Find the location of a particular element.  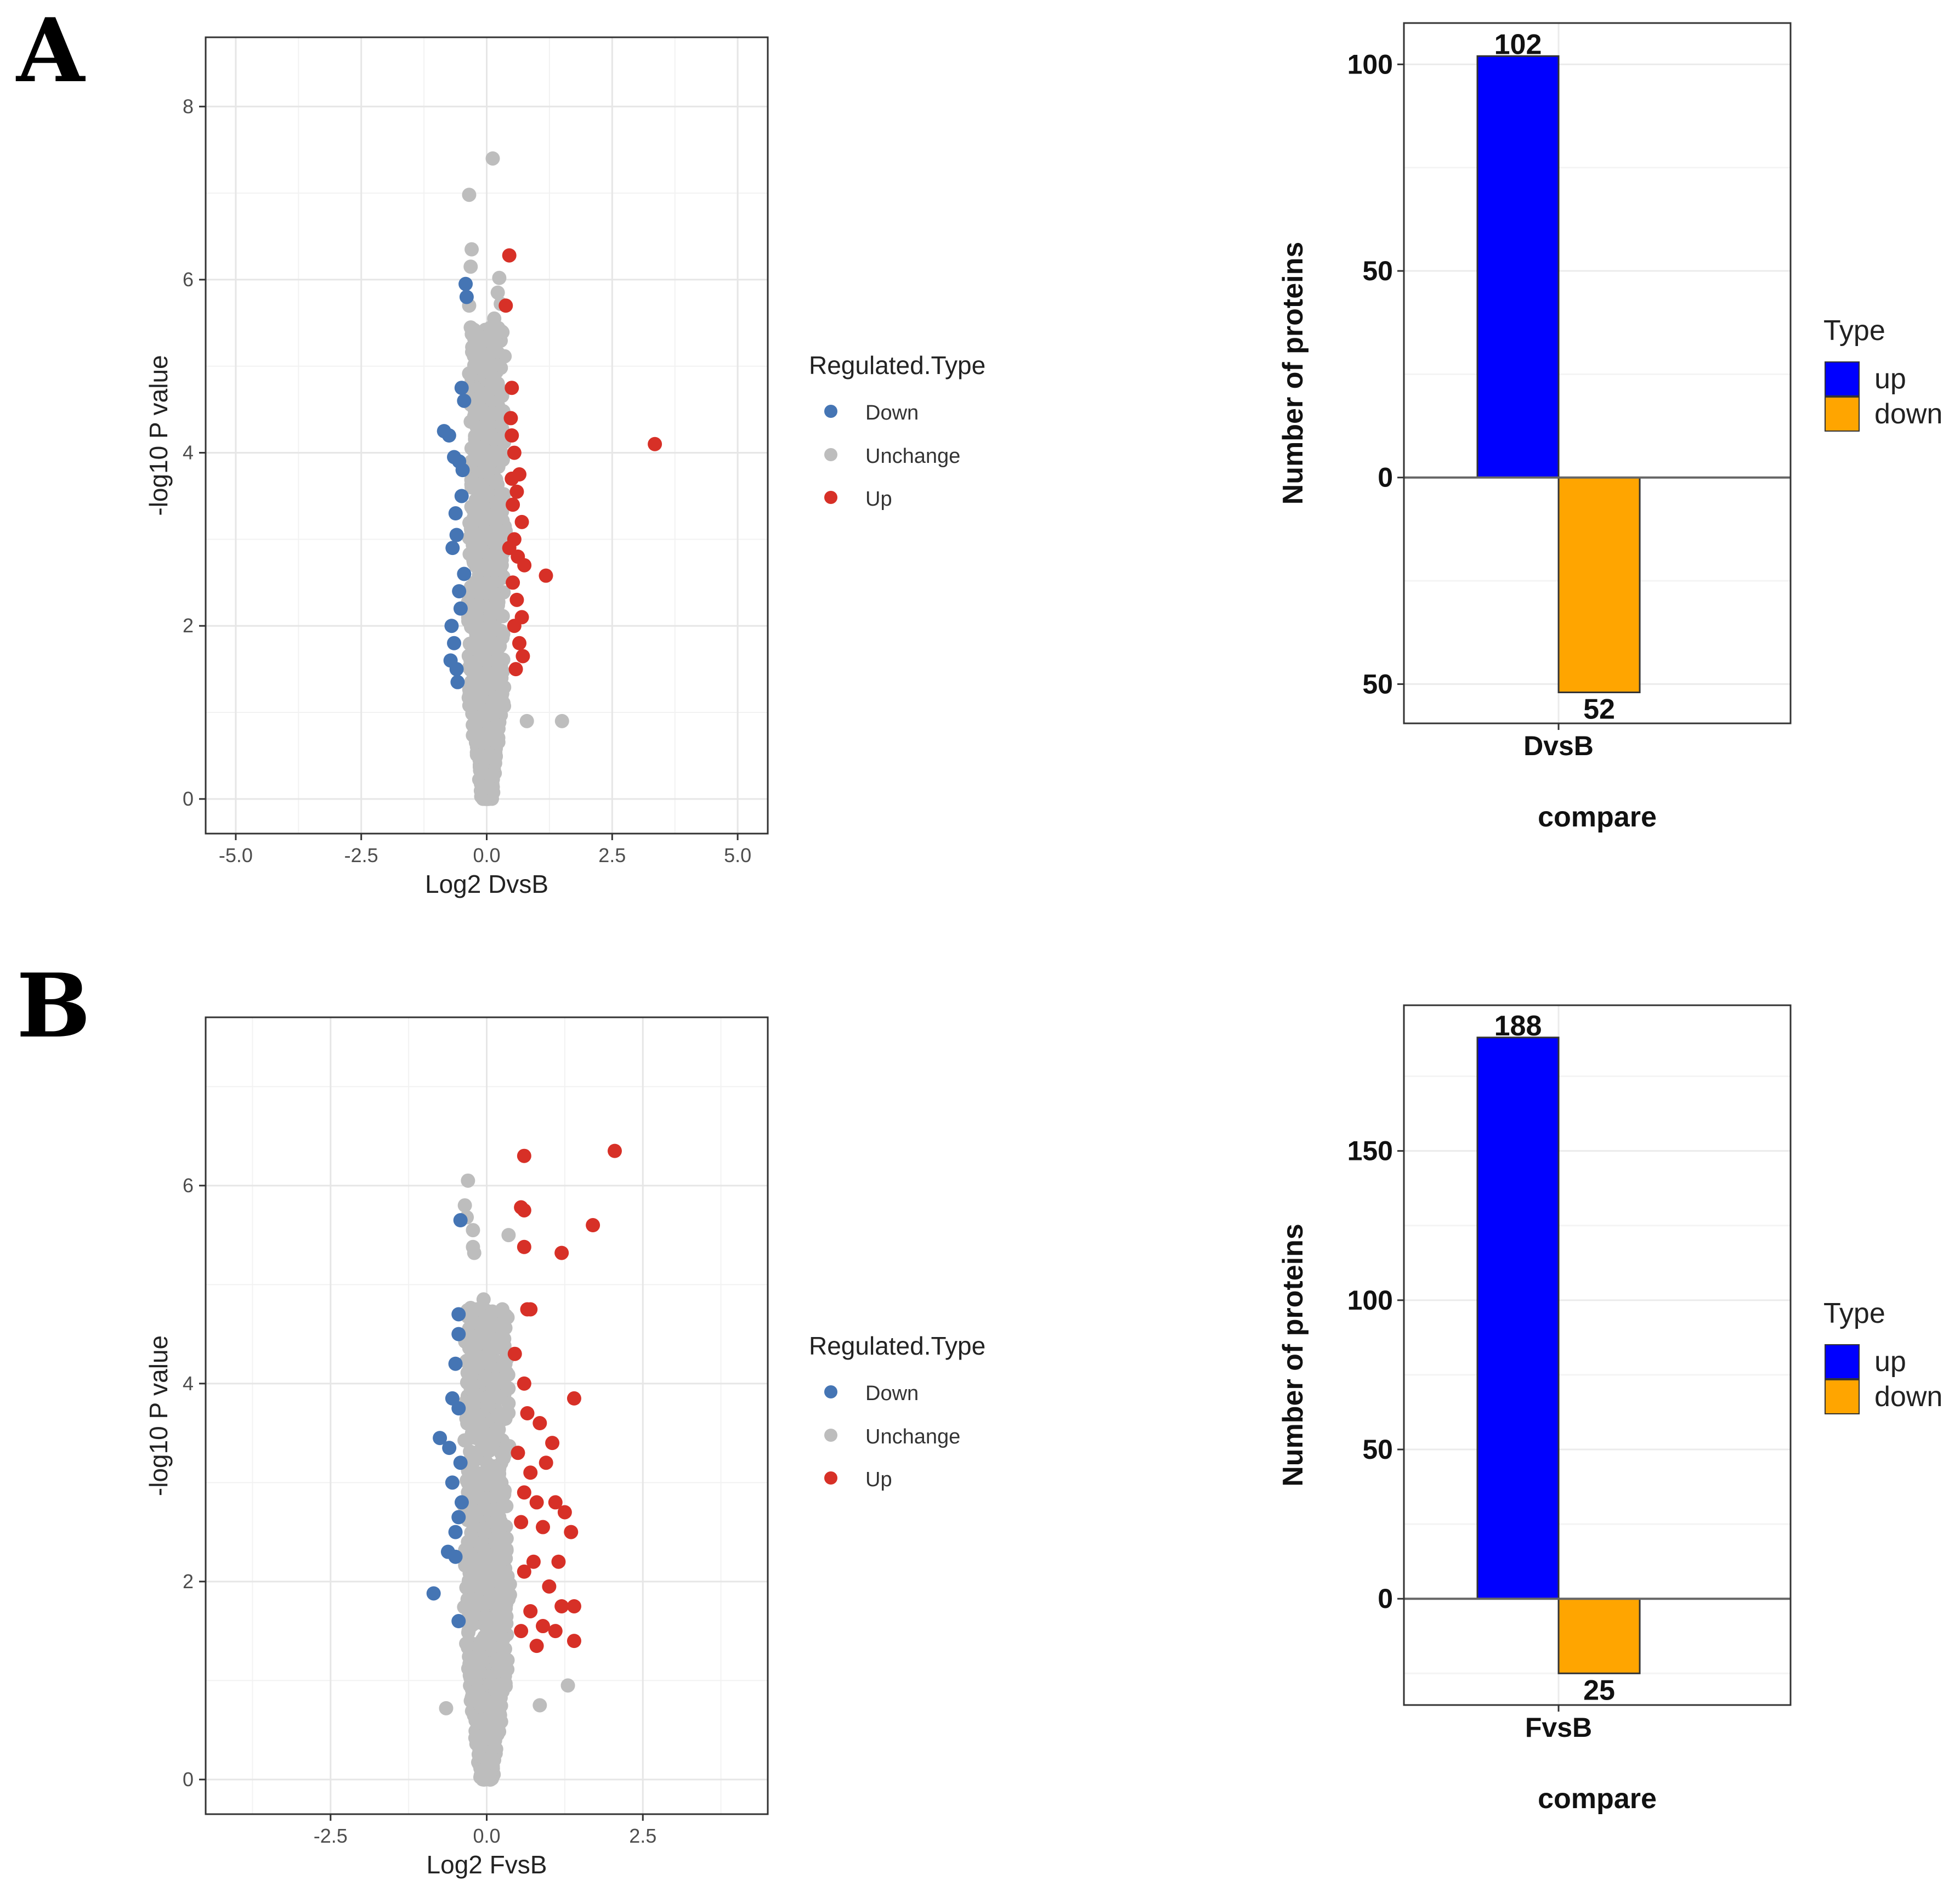

y-tick-label: 100 is located at coordinates (1370, 64).